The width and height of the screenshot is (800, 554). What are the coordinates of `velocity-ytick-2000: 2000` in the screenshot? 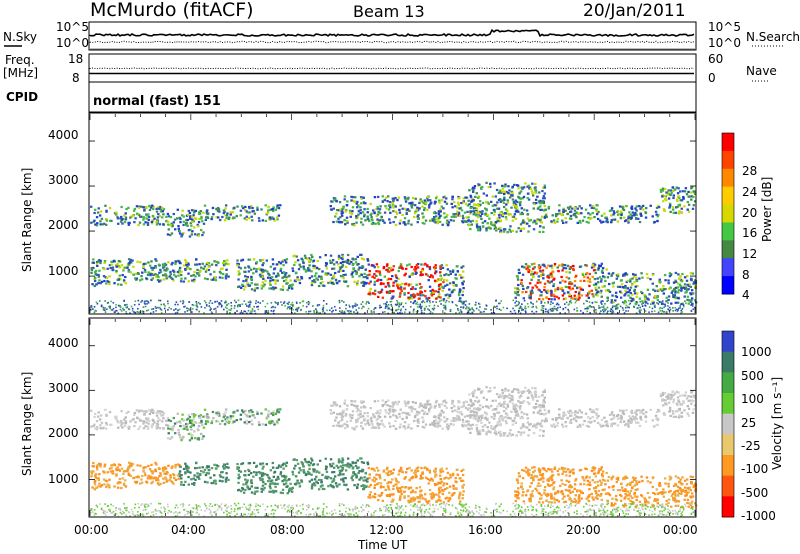 It's located at (63, 433).